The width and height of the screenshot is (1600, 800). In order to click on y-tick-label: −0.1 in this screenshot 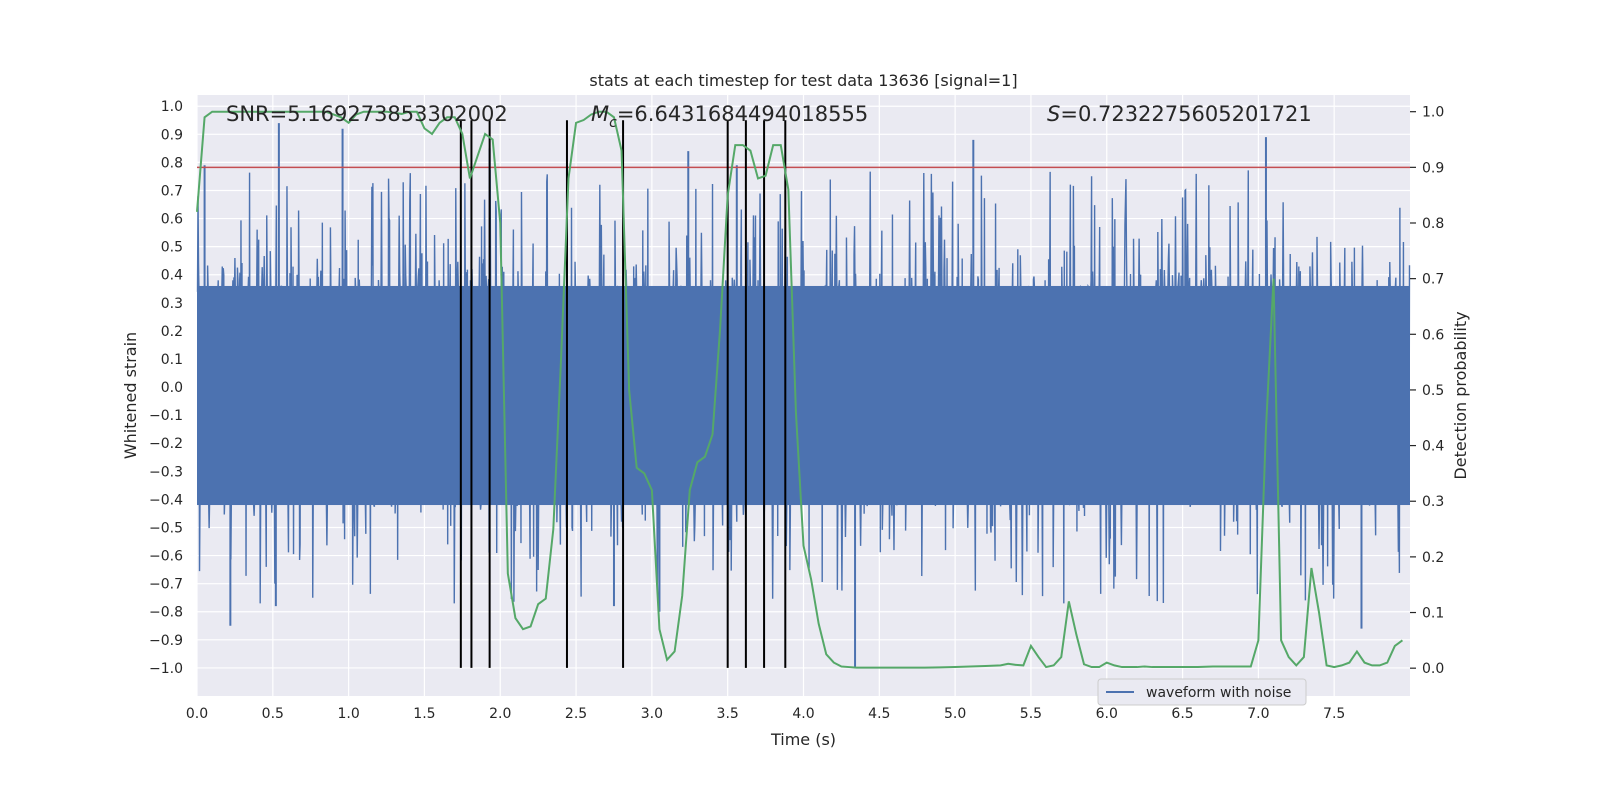, I will do `click(166, 416)`.